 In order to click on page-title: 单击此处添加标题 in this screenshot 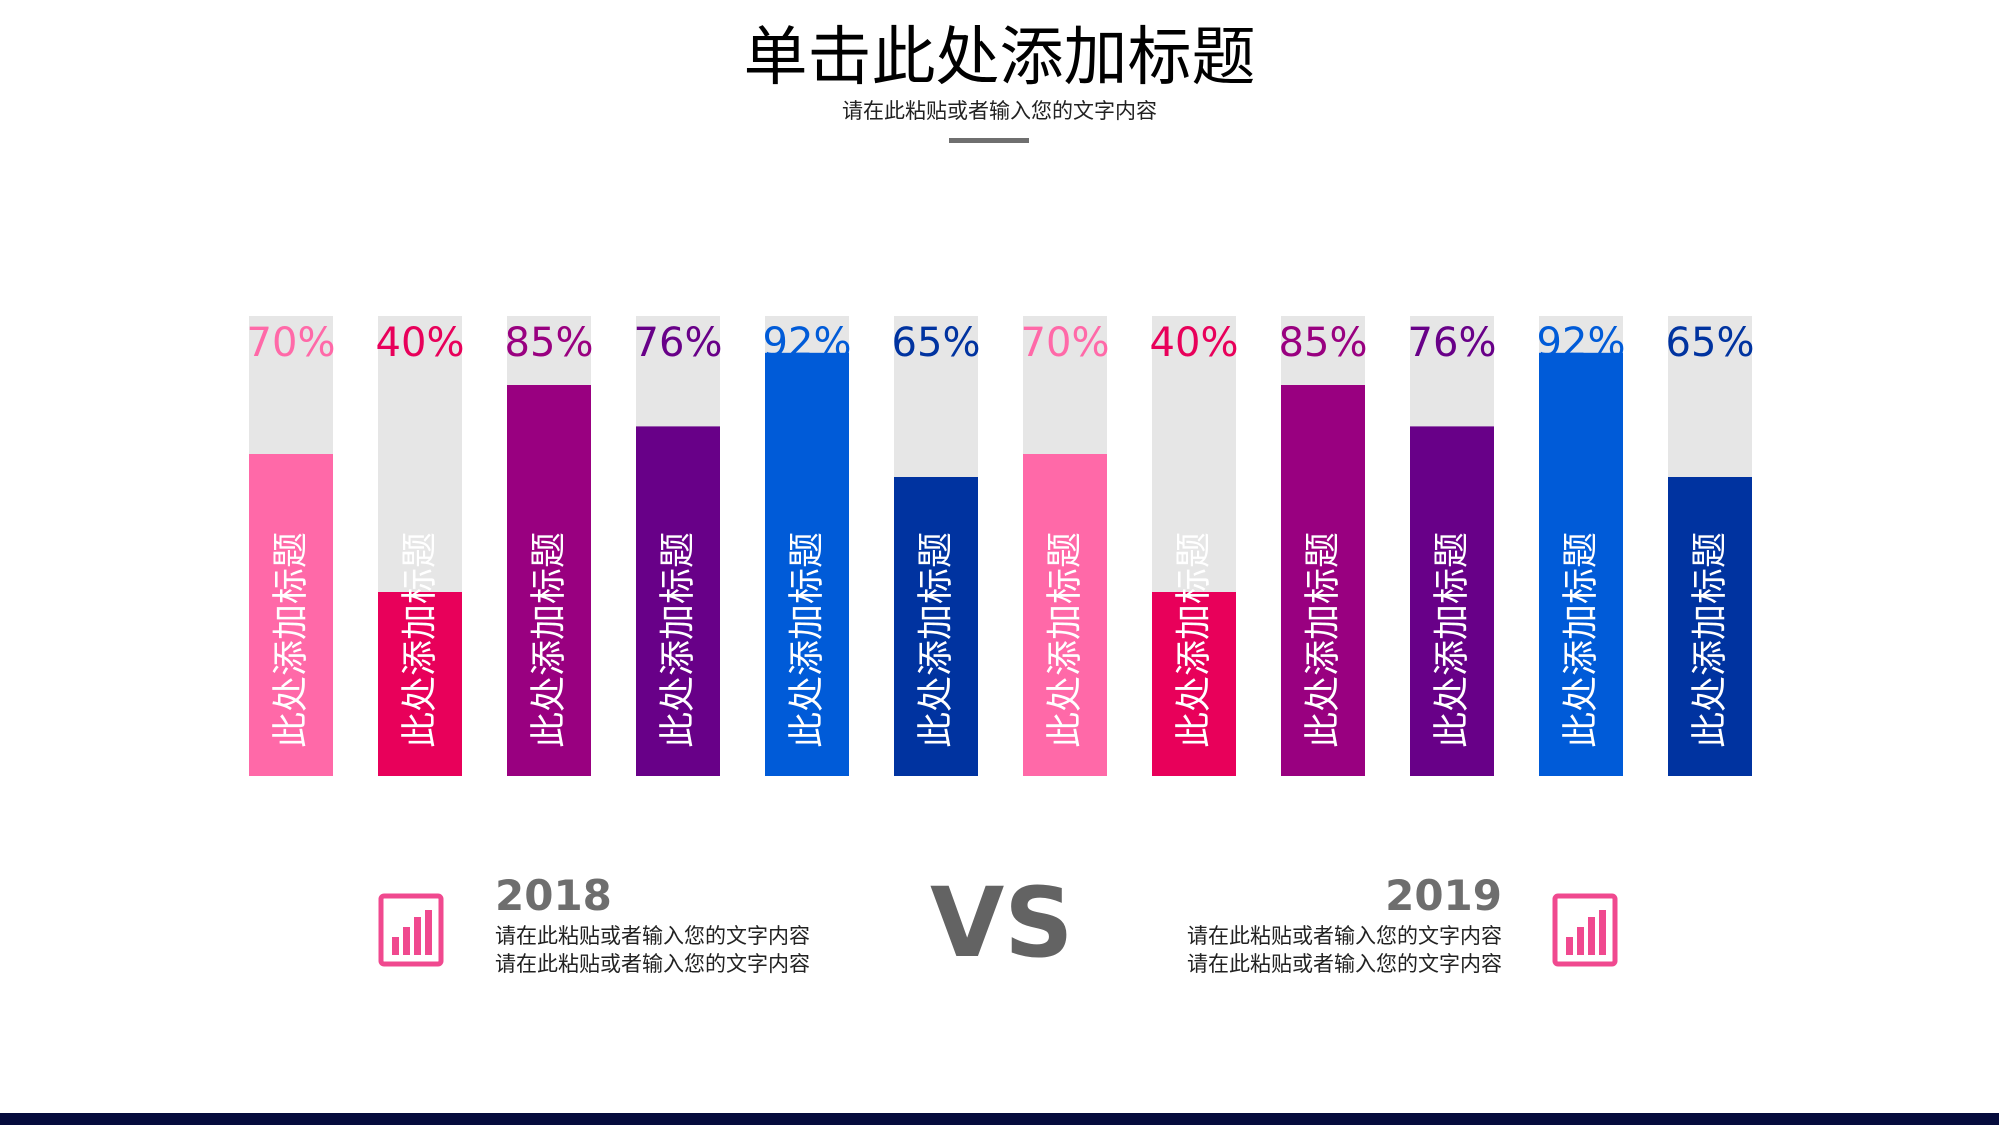, I will do `click(999, 58)`.